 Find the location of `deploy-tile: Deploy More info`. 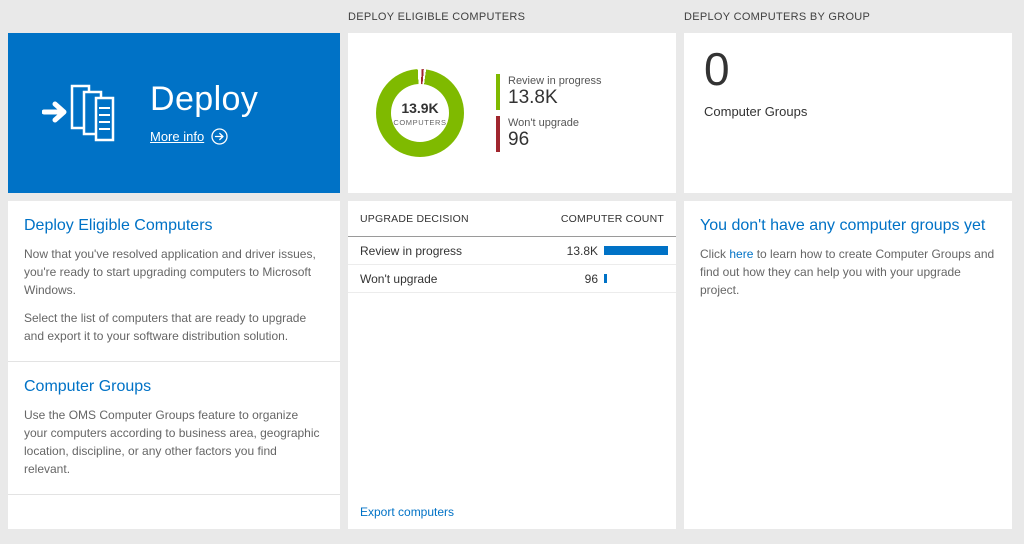

deploy-tile: Deploy More info is located at coordinates (174, 113).